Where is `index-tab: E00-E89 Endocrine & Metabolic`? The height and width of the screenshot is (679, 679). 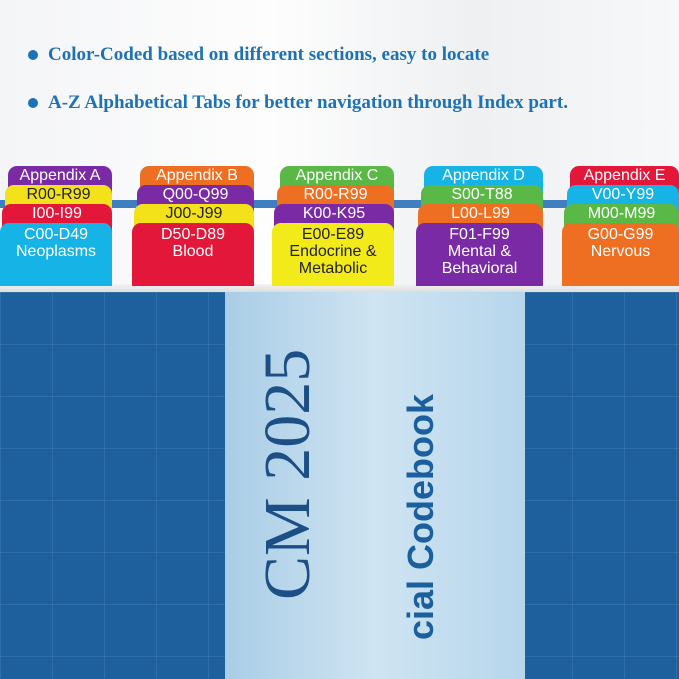
index-tab: E00-E89 Endocrine & Metabolic is located at coordinates (333, 254).